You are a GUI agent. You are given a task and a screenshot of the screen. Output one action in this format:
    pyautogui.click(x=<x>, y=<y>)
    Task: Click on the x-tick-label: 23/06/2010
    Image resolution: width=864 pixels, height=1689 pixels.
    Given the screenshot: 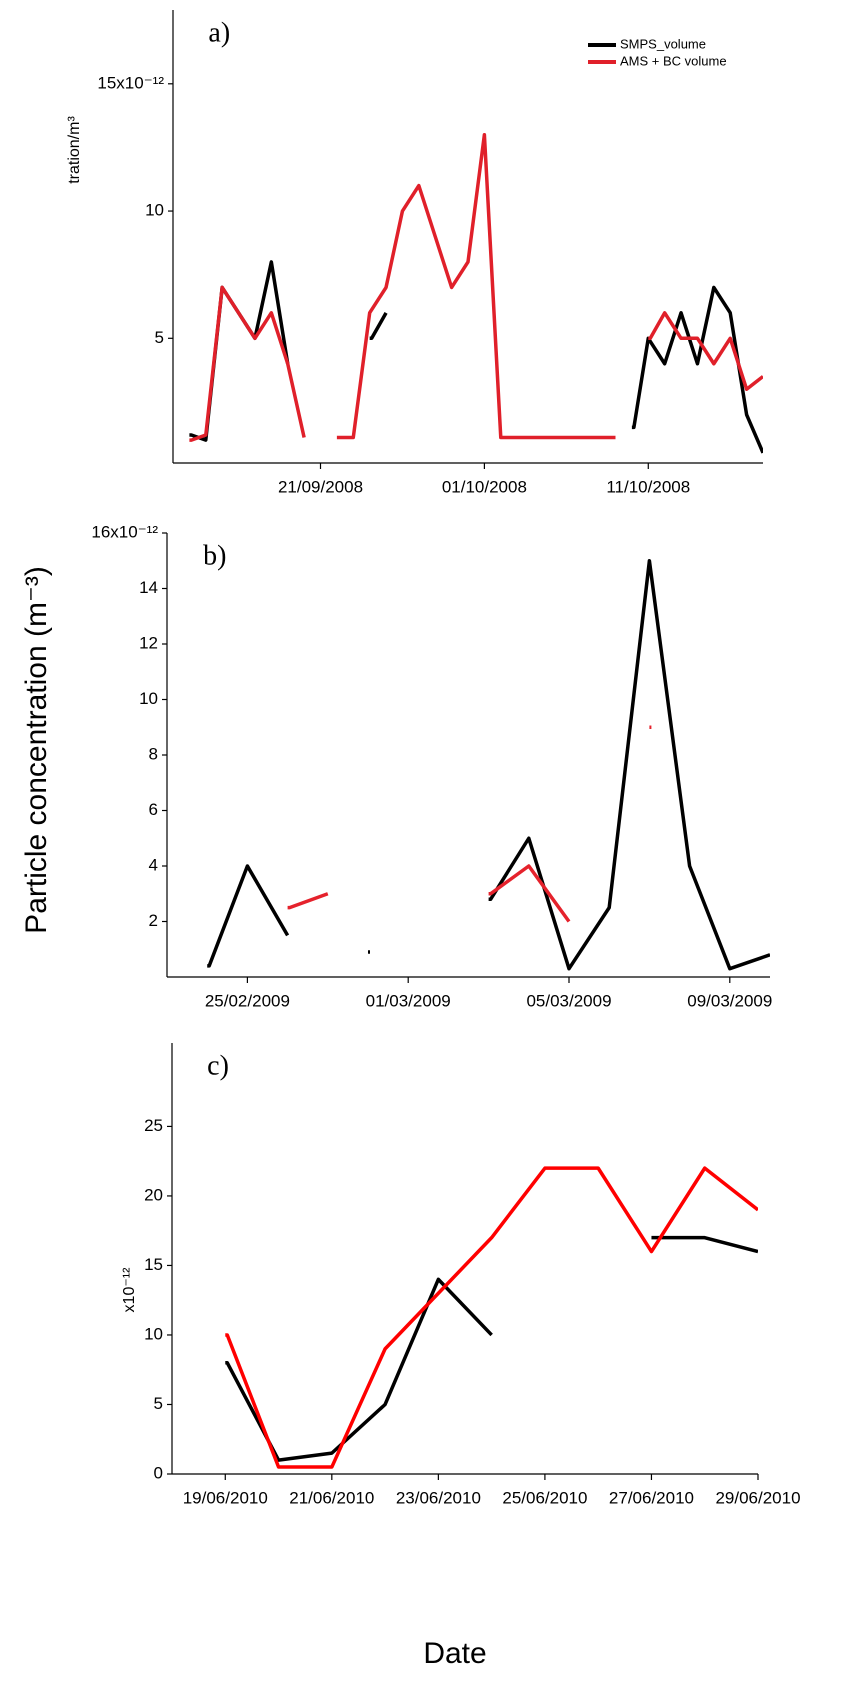 What is the action you would take?
    pyautogui.click(x=438, y=1497)
    